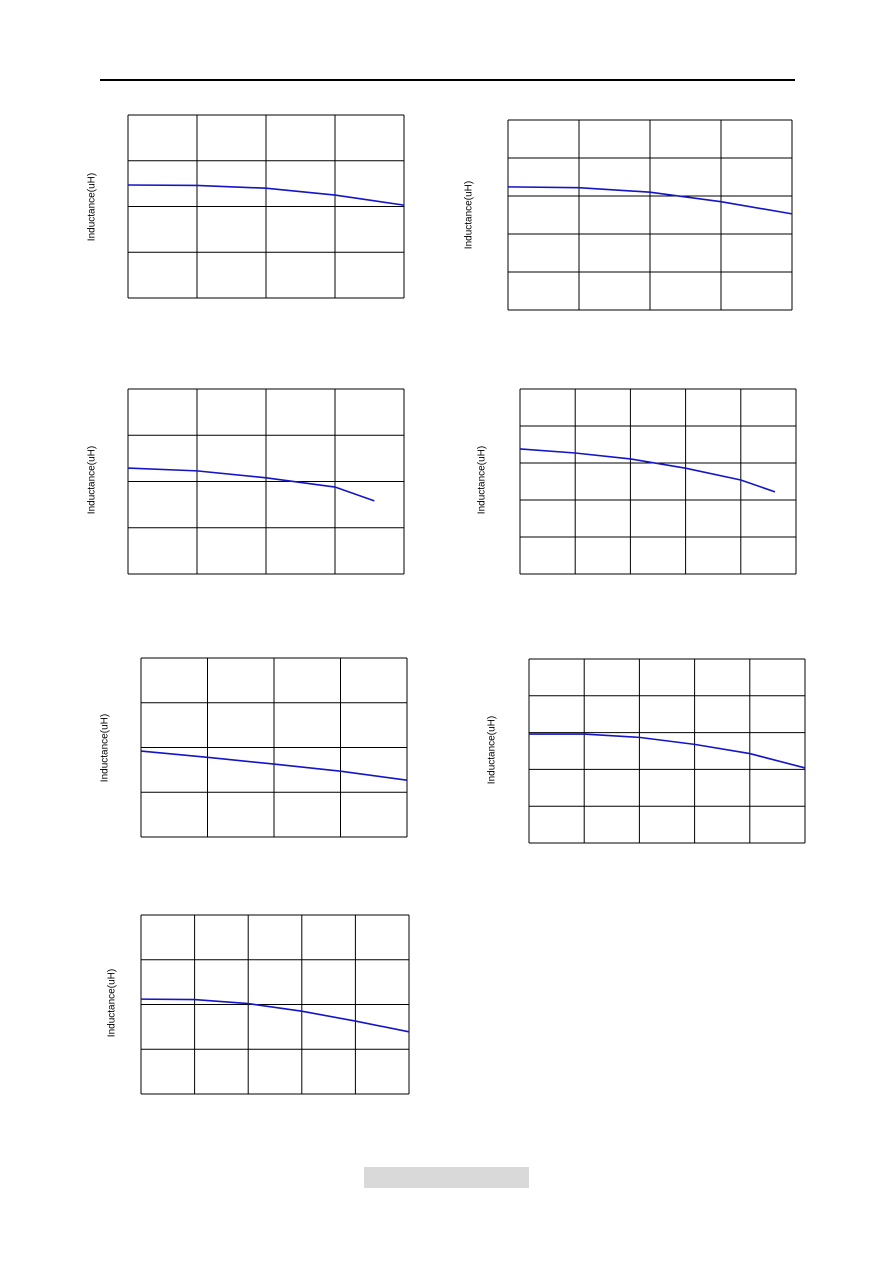  What do you see at coordinates (446, 1177) in the screenshot?
I see `footer-box` at bounding box center [446, 1177].